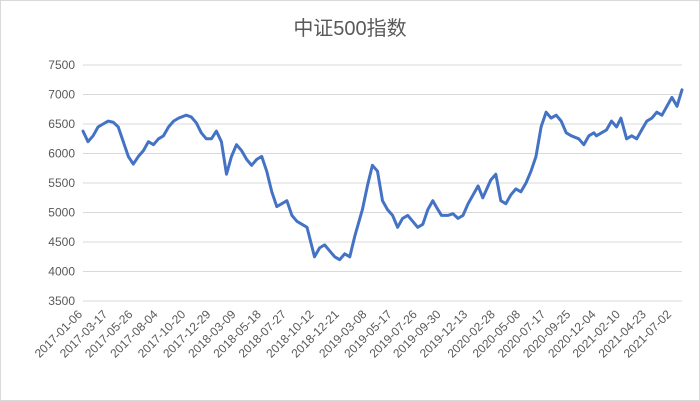 The width and height of the screenshot is (700, 401). I want to click on y-tick-label: 4000, so click(61, 272).